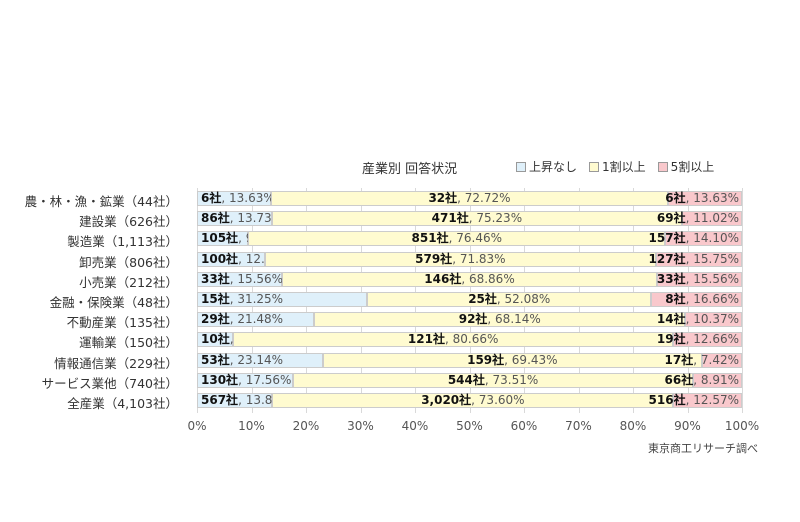  Describe the element at coordinates (466, 379) in the screenshot. I see `count-label: 544社` at that location.